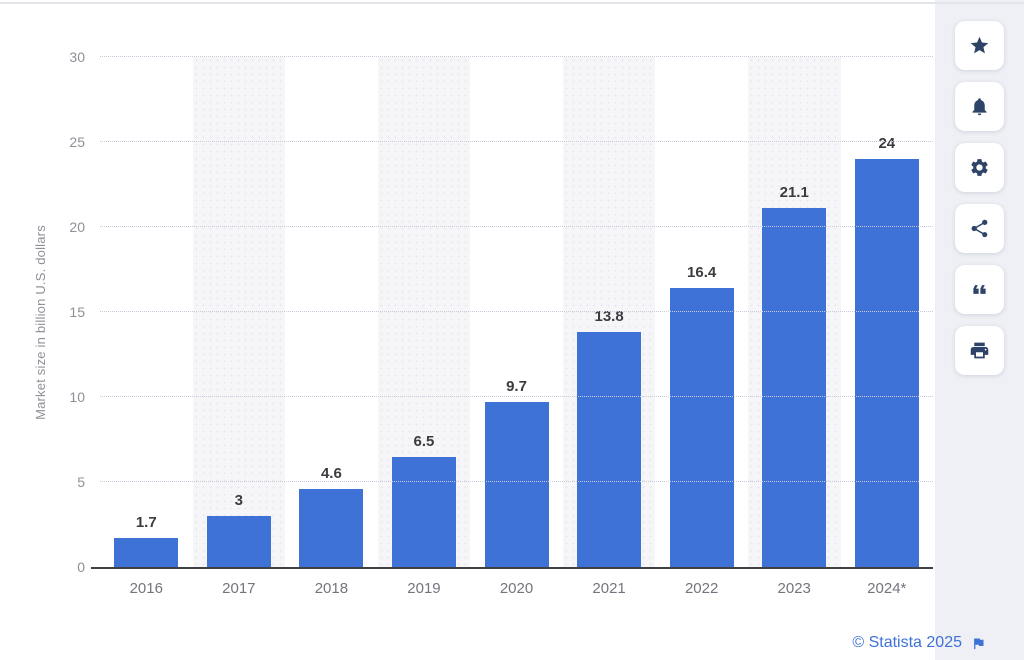  I want to click on share-icon, so click(979, 228).